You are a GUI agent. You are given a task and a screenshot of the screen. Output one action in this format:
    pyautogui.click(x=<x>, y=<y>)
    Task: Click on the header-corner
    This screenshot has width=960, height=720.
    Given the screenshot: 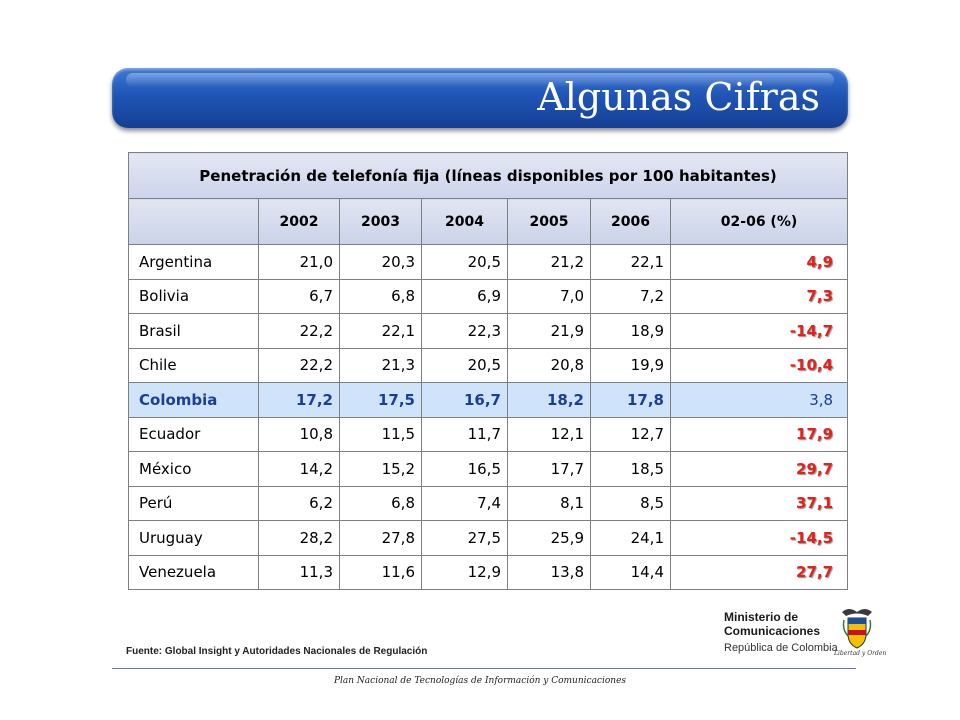 What is the action you would take?
    pyautogui.click(x=193, y=221)
    